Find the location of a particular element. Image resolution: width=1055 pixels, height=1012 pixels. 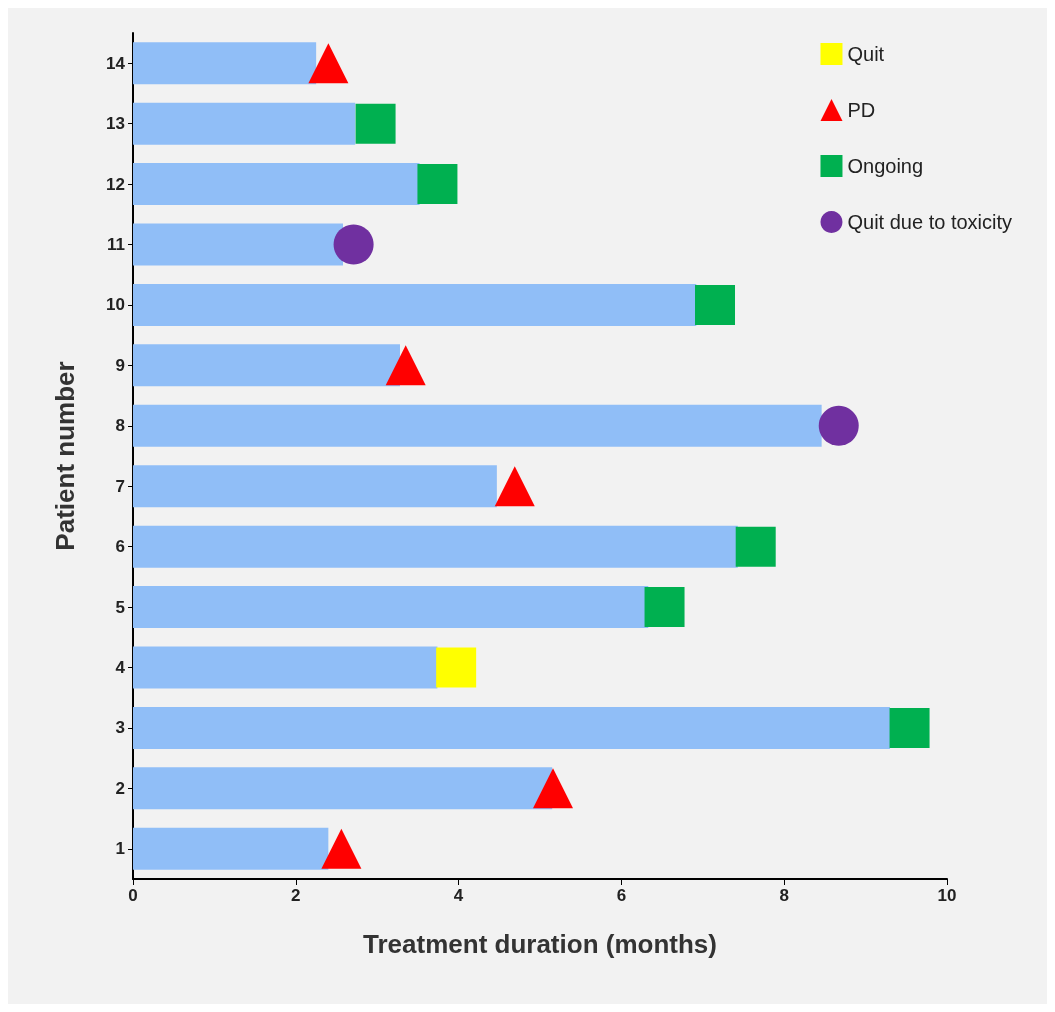

y-tick-label: 12 is located at coordinates (115, 184).